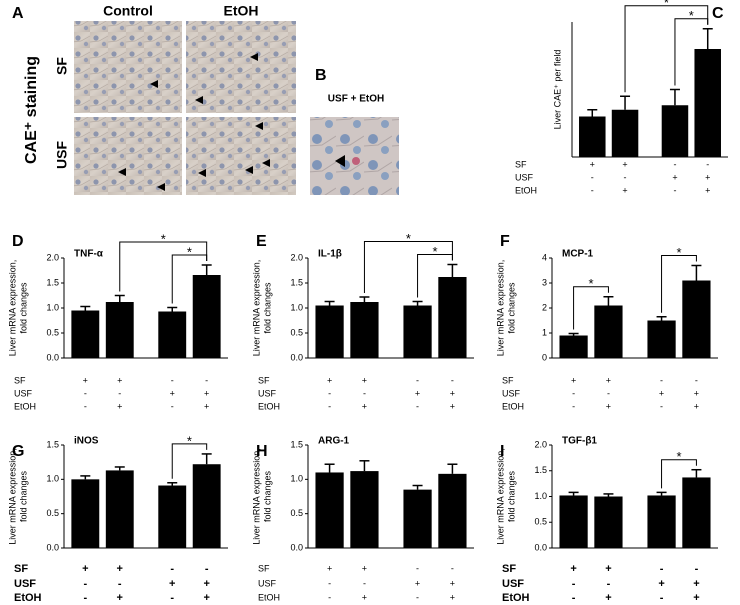  I want to click on panel-label: A, so click(18, 13).